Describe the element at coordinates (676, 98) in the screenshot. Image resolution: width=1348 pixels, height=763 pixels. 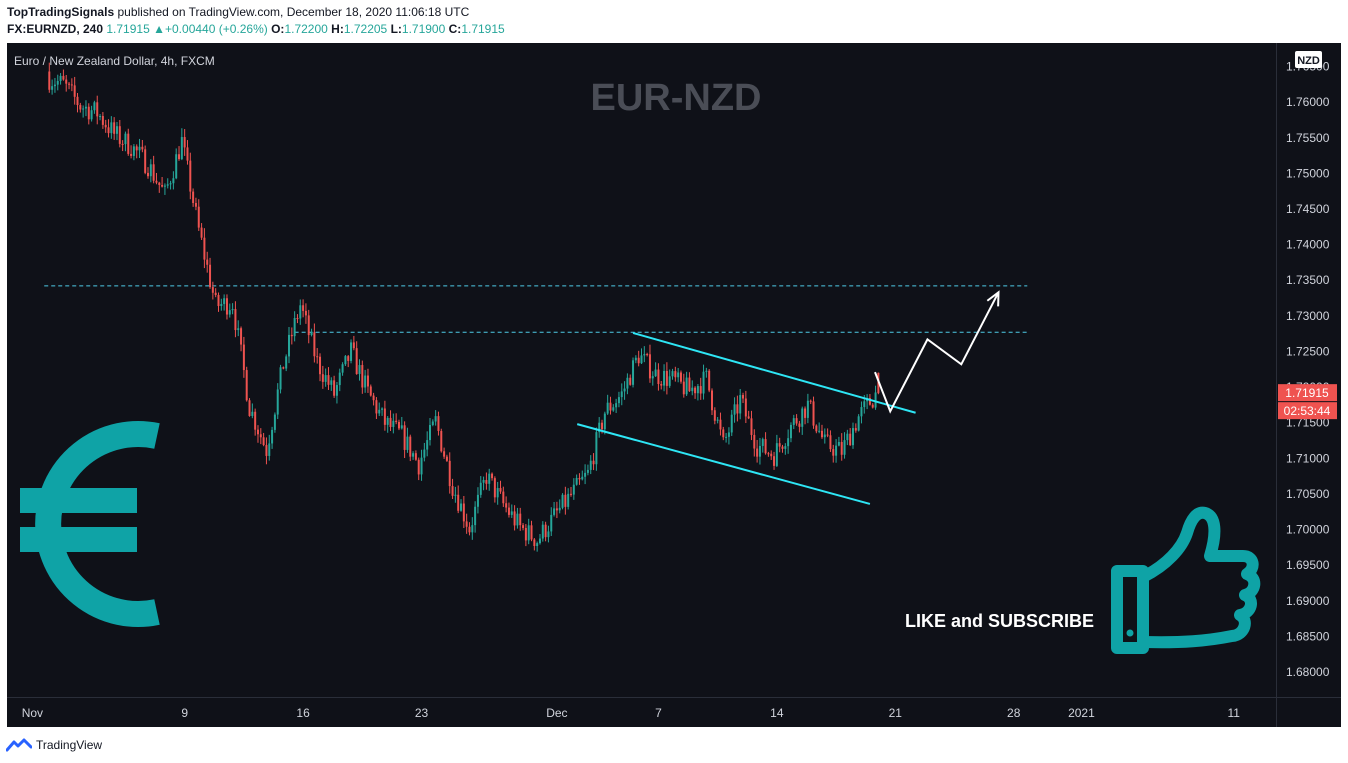
I see `watermark-text: EUR-NZD` at that location.